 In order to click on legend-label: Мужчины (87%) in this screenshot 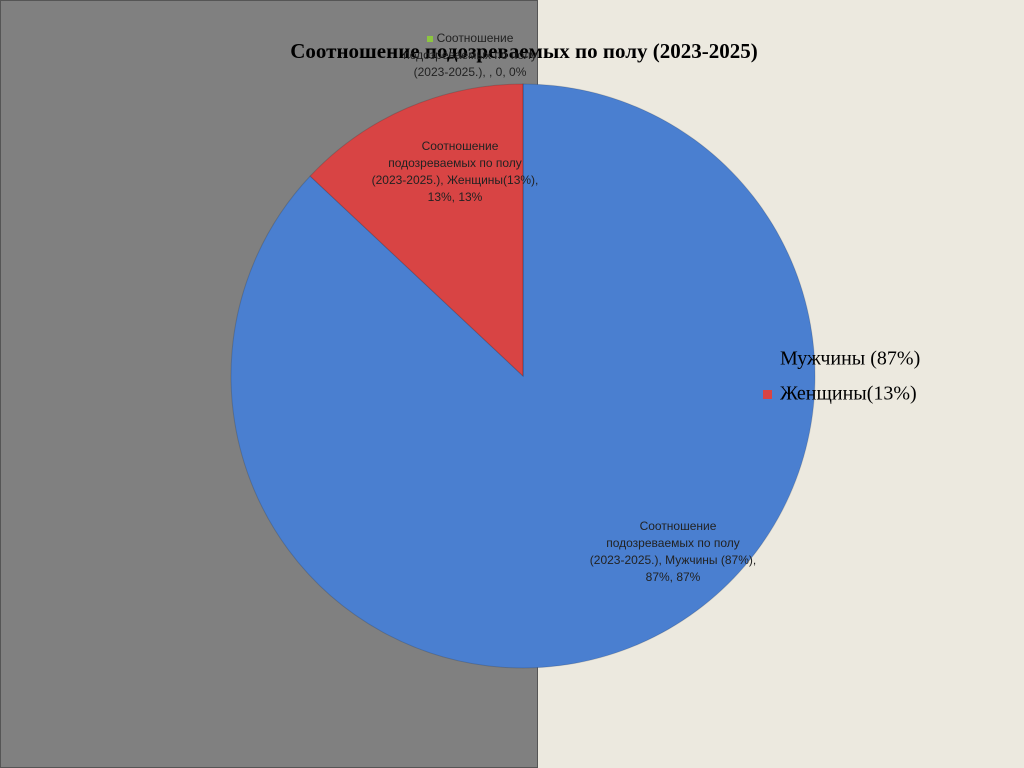, I will do `click(850, 359)`.